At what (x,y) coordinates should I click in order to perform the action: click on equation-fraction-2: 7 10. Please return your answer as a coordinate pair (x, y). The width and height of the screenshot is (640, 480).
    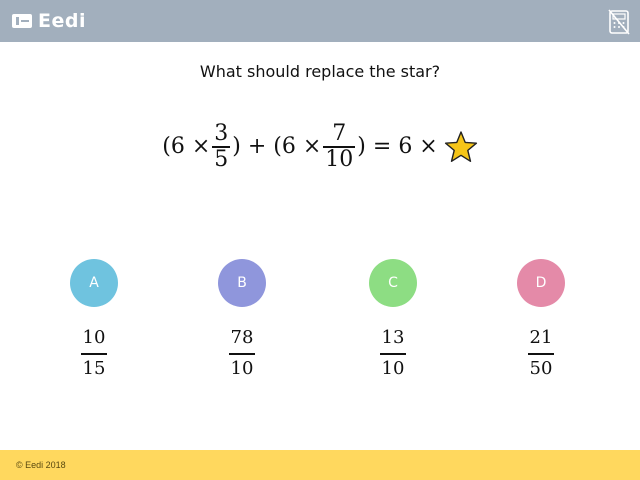
    Looking at the image, I should click on (339, 146).